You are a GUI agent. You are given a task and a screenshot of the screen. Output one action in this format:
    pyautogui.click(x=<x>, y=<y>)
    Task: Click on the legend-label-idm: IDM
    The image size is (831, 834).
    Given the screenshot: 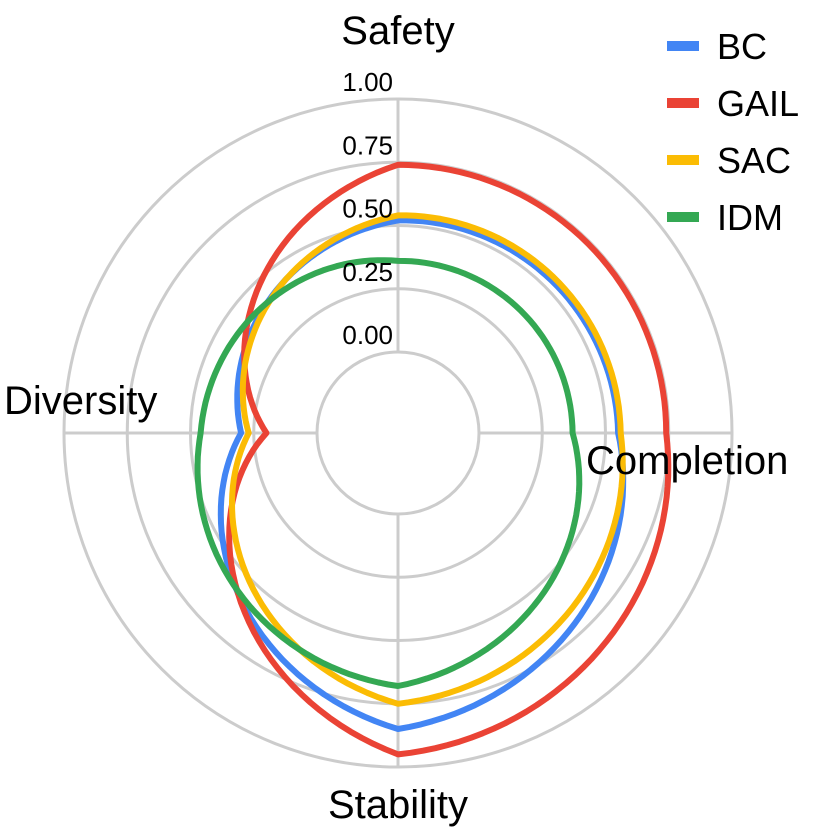 What is the action you would take?
    pyautogui.click(x=750, y=217)
    